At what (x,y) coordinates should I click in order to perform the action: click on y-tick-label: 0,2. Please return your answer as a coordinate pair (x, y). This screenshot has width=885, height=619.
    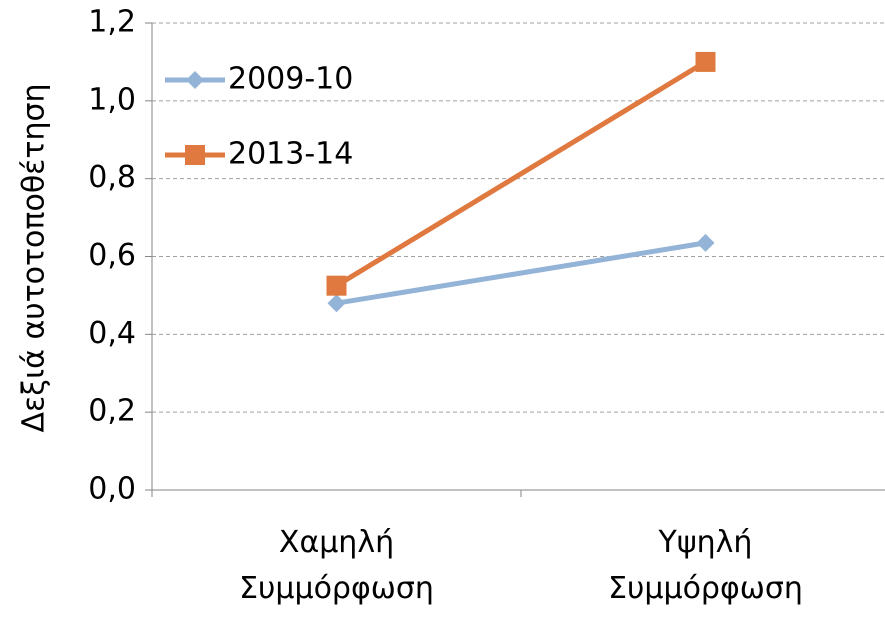
    Looking at the image, I should click on (112, 411).